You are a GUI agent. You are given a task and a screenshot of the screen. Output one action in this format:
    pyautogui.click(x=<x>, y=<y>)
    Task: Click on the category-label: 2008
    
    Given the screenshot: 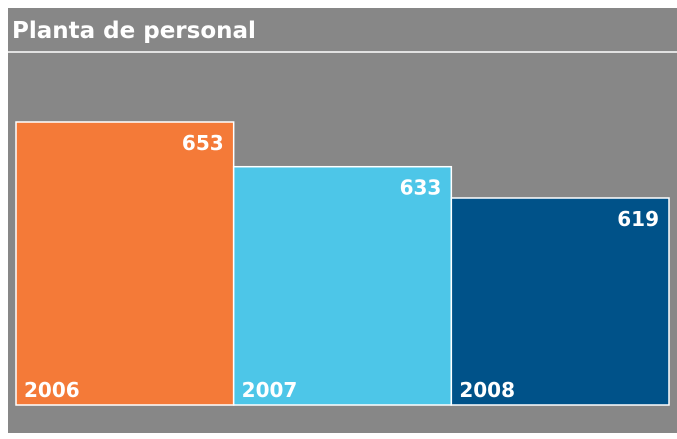 What is the action you would take?
    pyautogui.click(x=487, y=390)
    